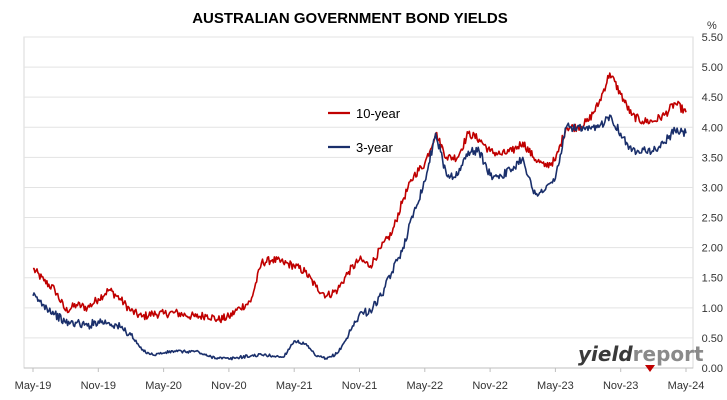 The image size is (727, 400). What do you see at coordinates (712, 188) in the screenshot?
I see `y-tick-label: 3.00` at bounding box center [712, 188].